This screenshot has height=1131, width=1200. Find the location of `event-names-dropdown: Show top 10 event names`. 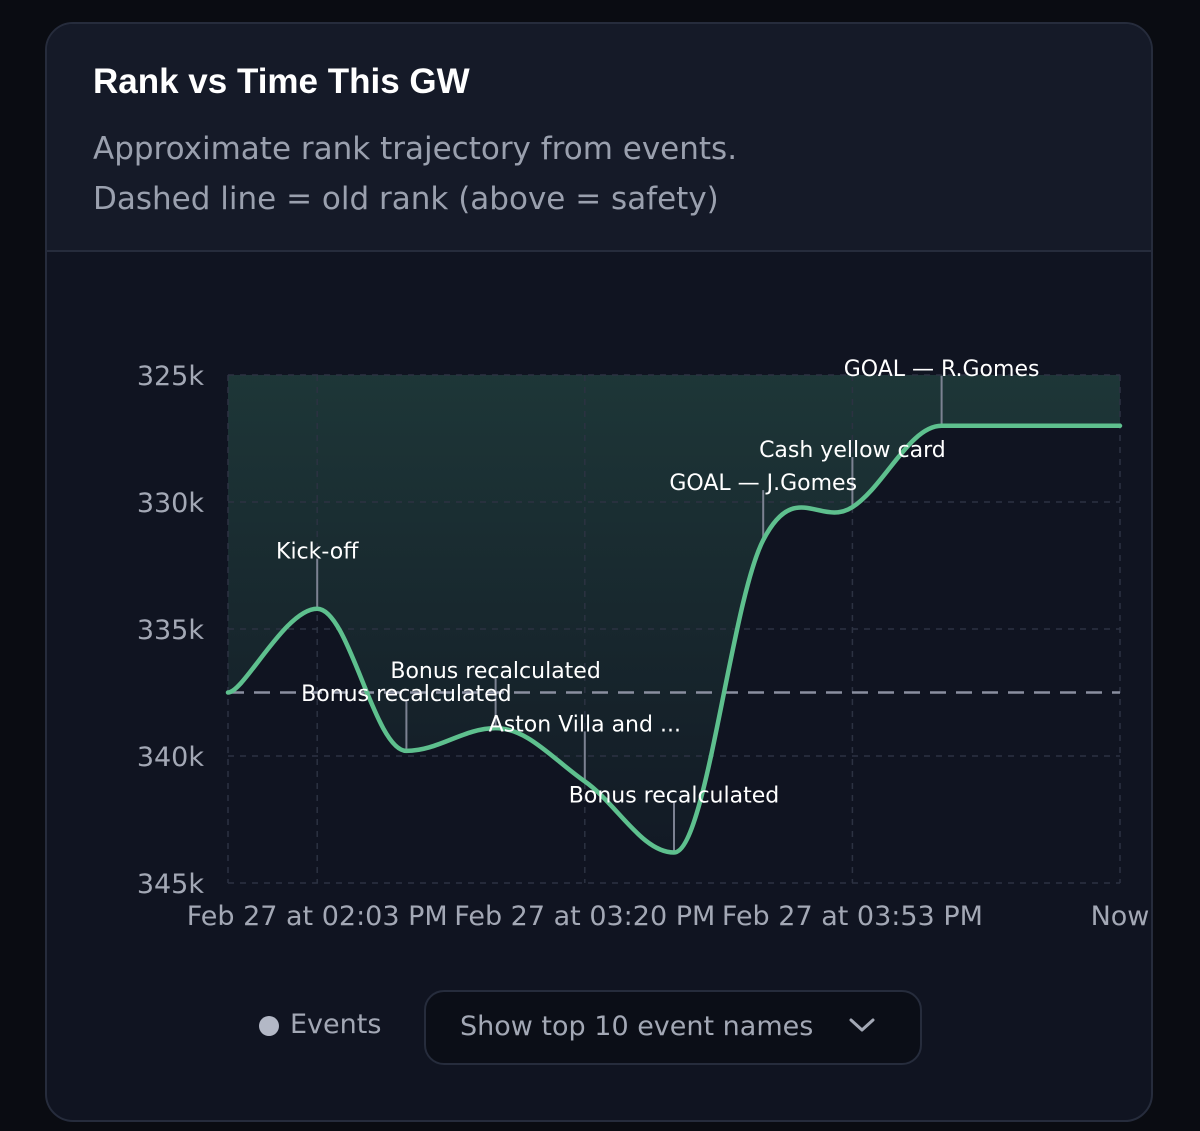

event-names-dropdown: Show top 10 event names is located at coordinates (673, 1027).